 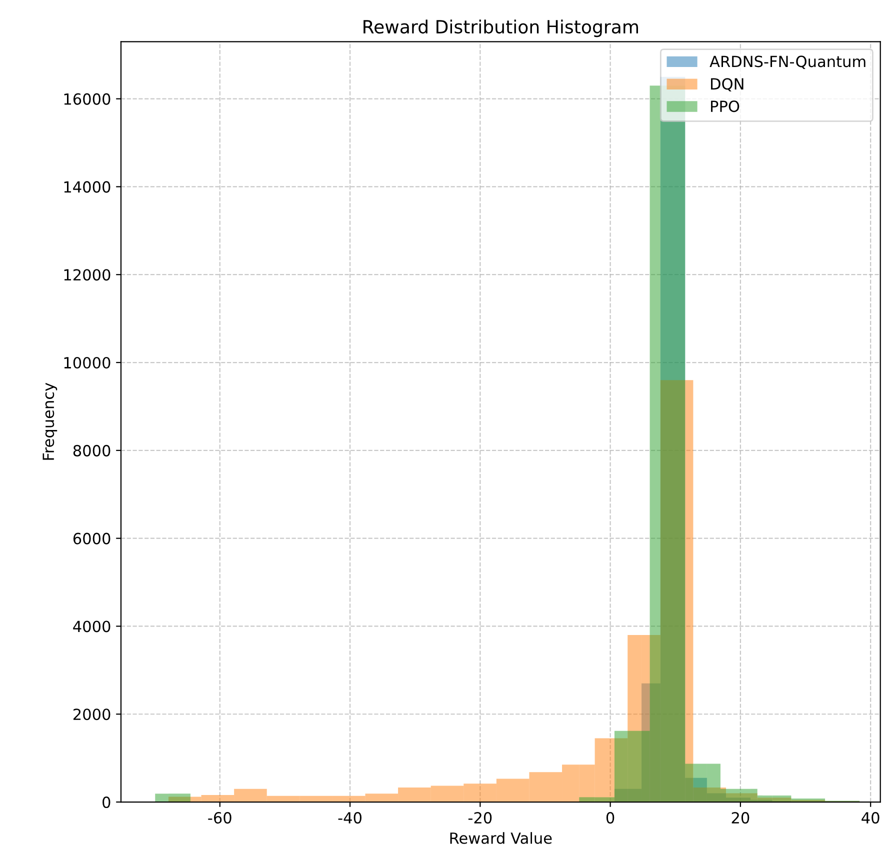 What do you see at coordinates (871, 818) in the screenshot?
I see `x-tick-label: 40` at bounding box center [871, 818].